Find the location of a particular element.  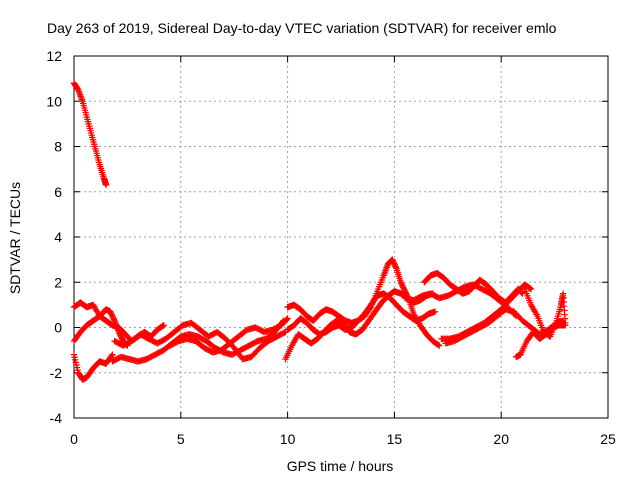

y-tick-label: 10 is located at coordinates (54, 101).